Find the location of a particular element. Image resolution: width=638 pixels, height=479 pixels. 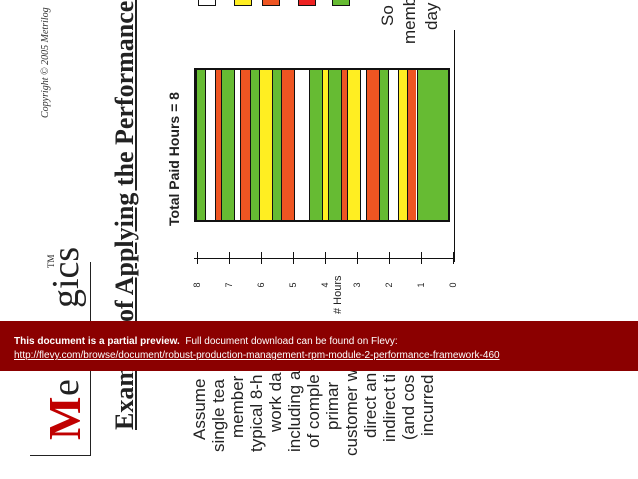

x-axis-line is located at coordinates (324, 258).